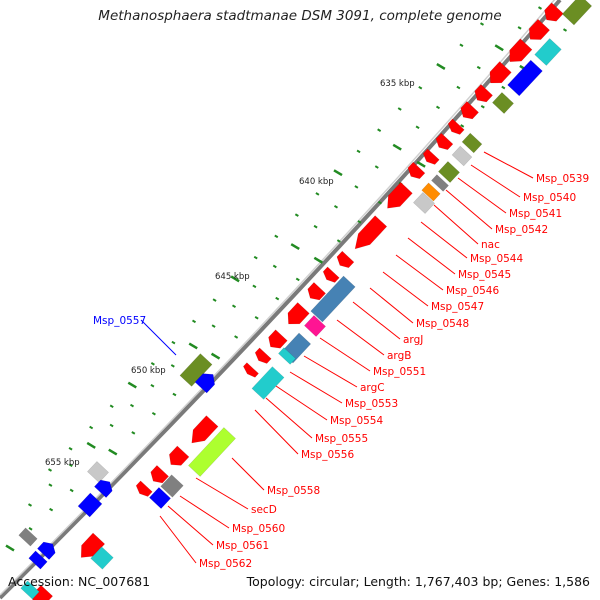  I want to click on gene-label: argJ, so click(413, 340).